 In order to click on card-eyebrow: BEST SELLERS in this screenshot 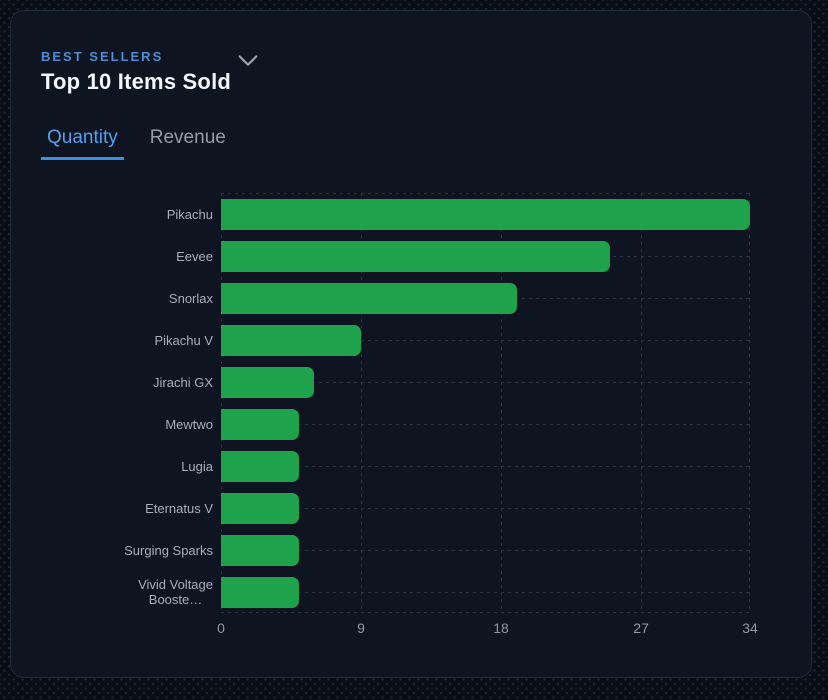, I will do `click(102, 56)`.